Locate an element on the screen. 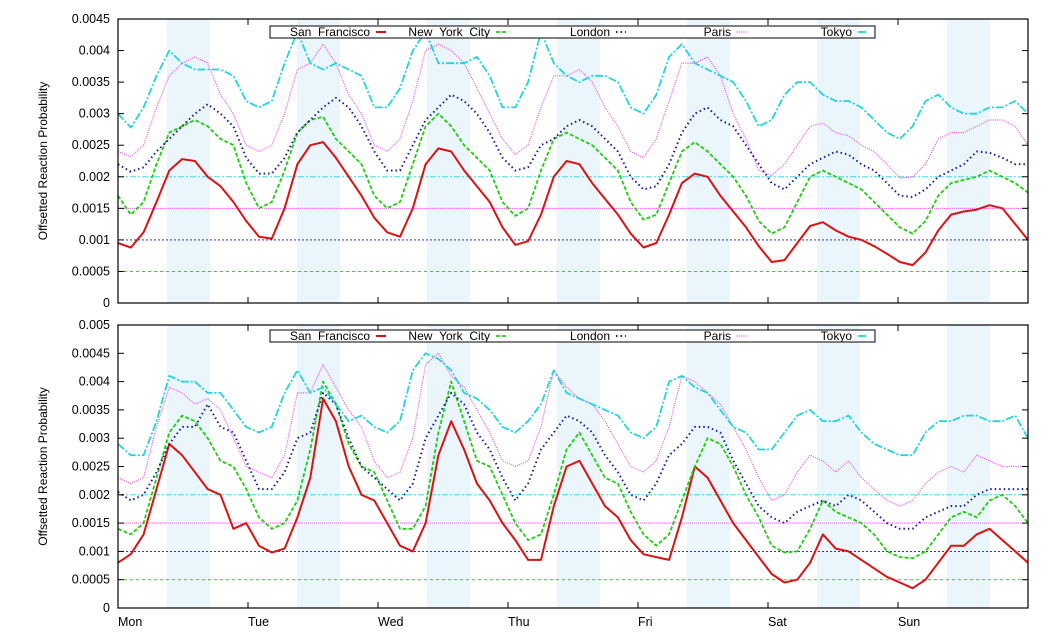  x-tick-label: Sat is located at coordinates (777, 622).